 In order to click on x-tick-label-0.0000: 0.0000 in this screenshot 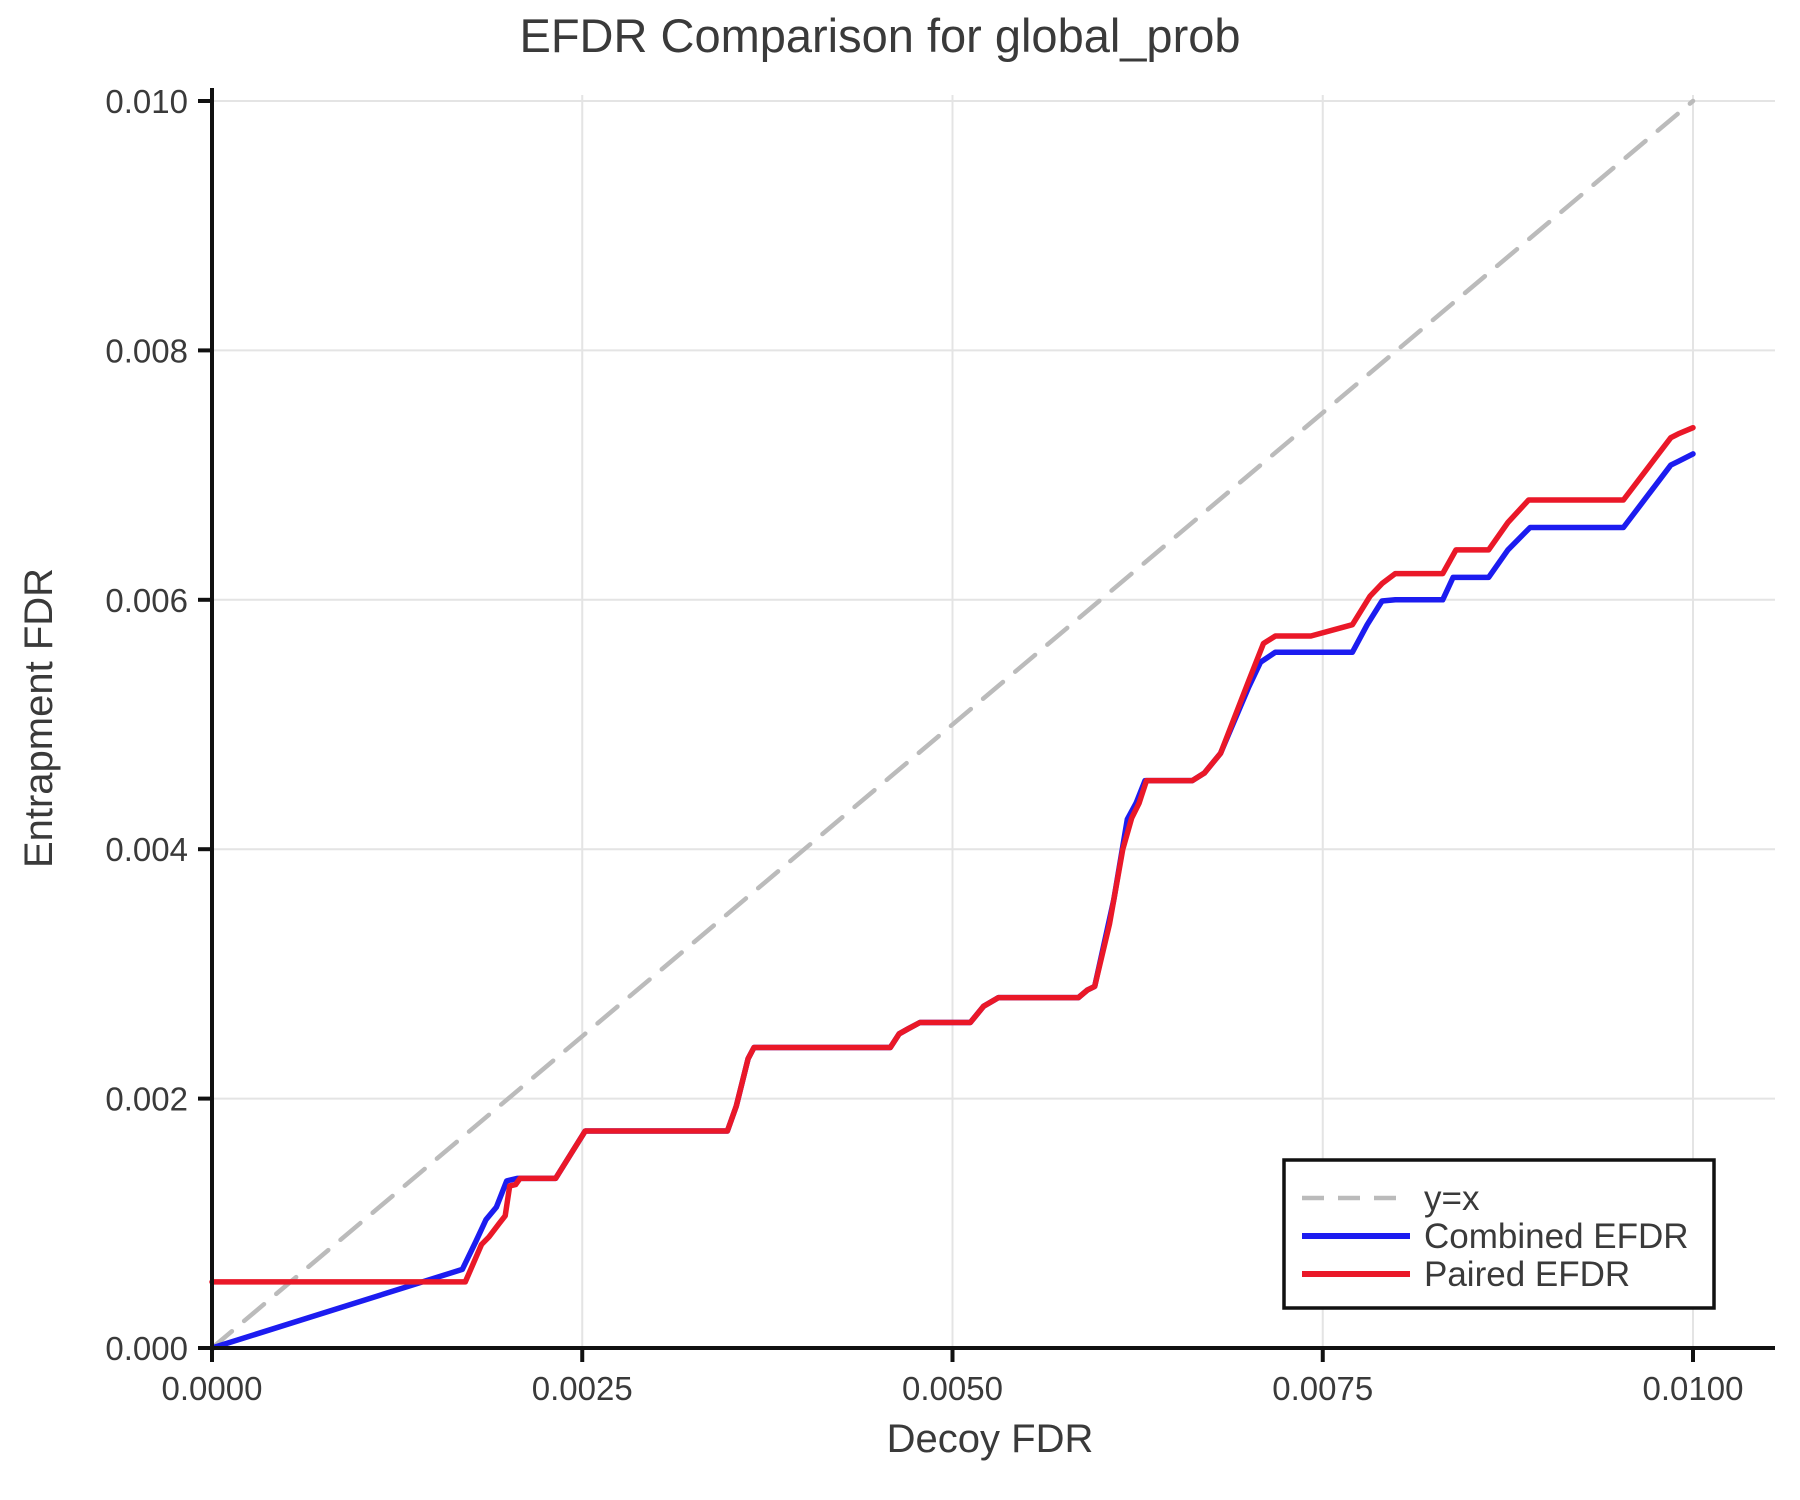, I will do `click(212, 1388)`.